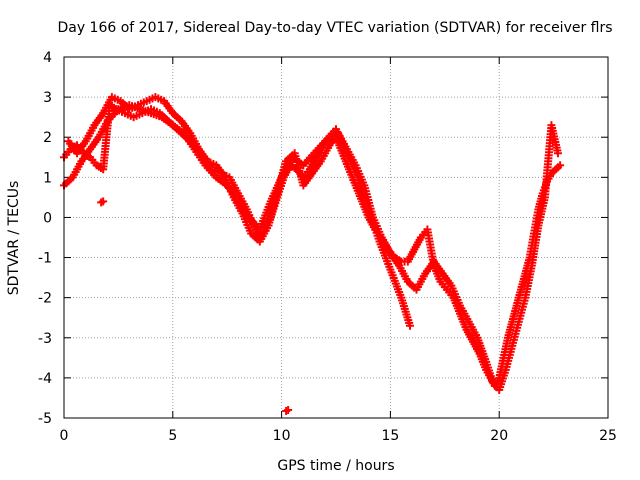  Describe the element at coordinates (282, 436) in the screenshot. I see `x-tick-label: 10` at that location.